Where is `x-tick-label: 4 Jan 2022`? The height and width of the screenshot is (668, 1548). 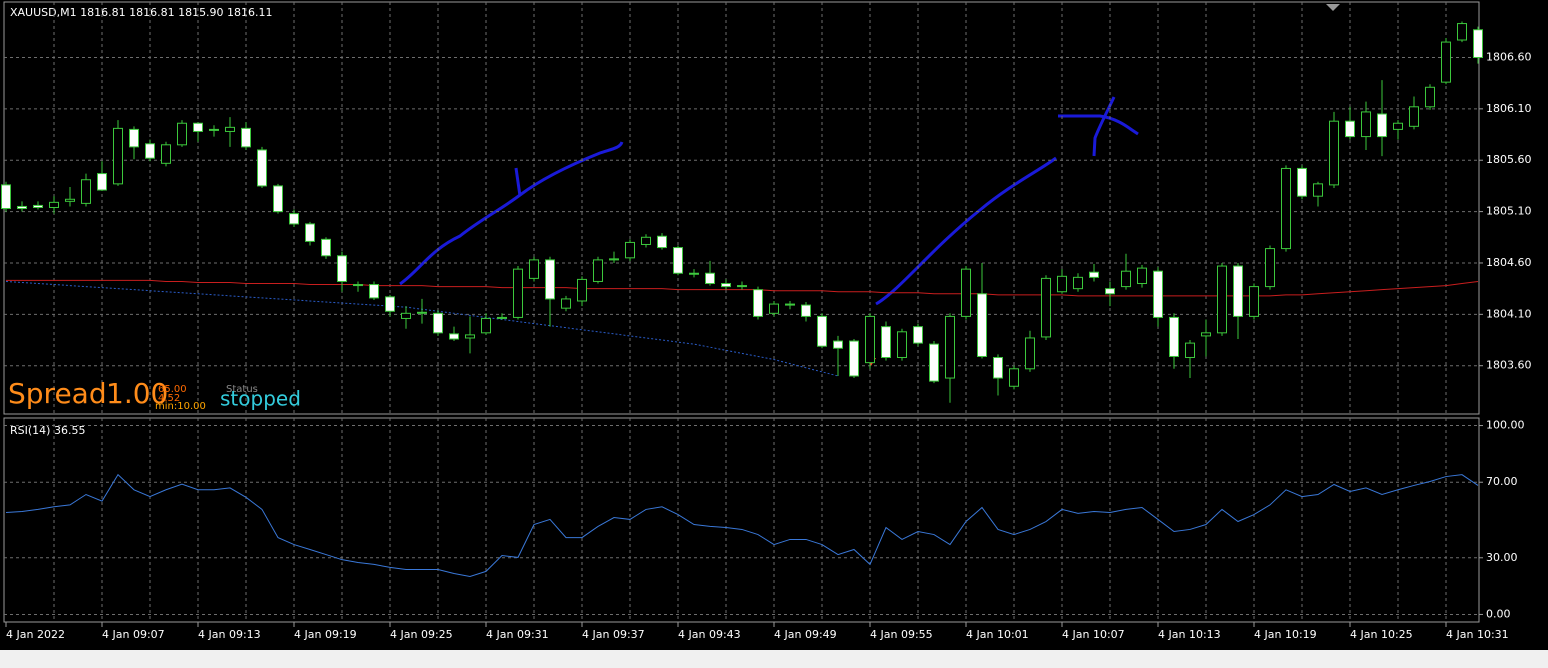
x-tick-label: 4 Jan 2022 is located at coordinates (35, 634).